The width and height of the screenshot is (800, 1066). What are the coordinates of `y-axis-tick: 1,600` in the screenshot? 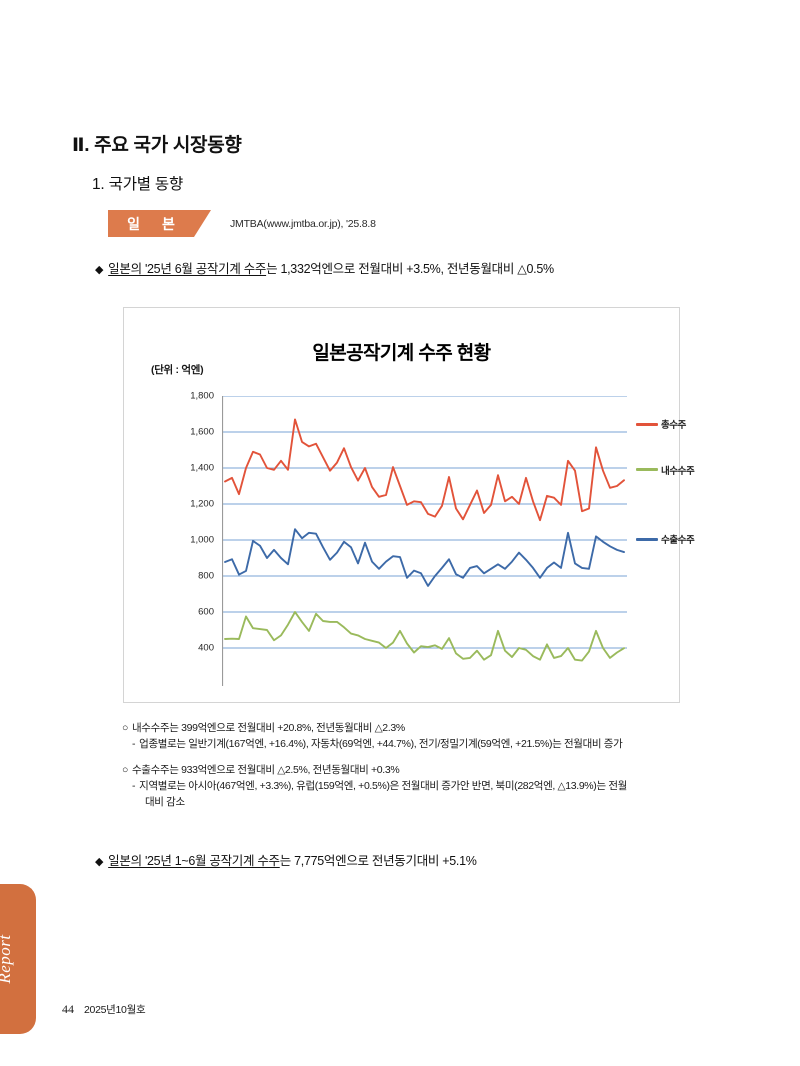 It's located at (202, 432).